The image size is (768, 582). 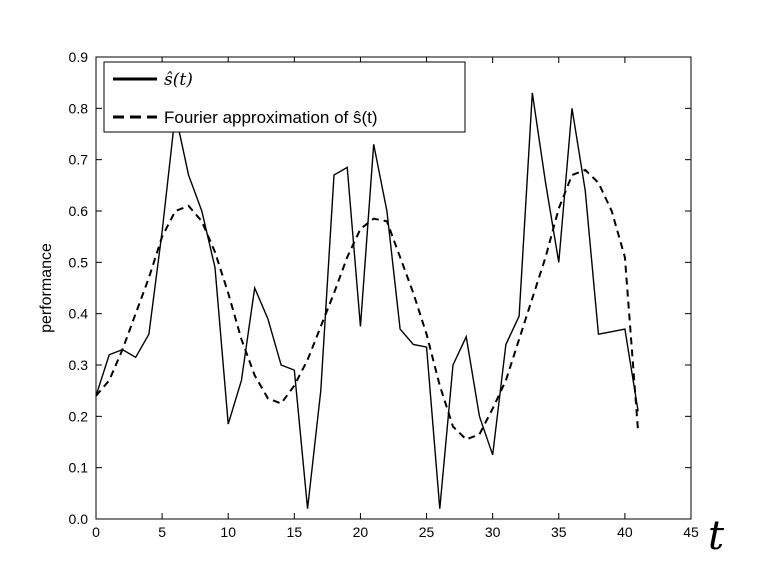 I want to click on x-tick-label: 5, so click(x=162, y=532).